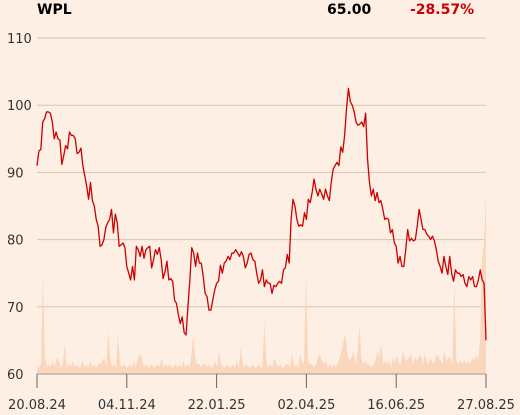 The image size is (520, 415). I want to click on y-tick-label-90: 90, so click(15, 173).